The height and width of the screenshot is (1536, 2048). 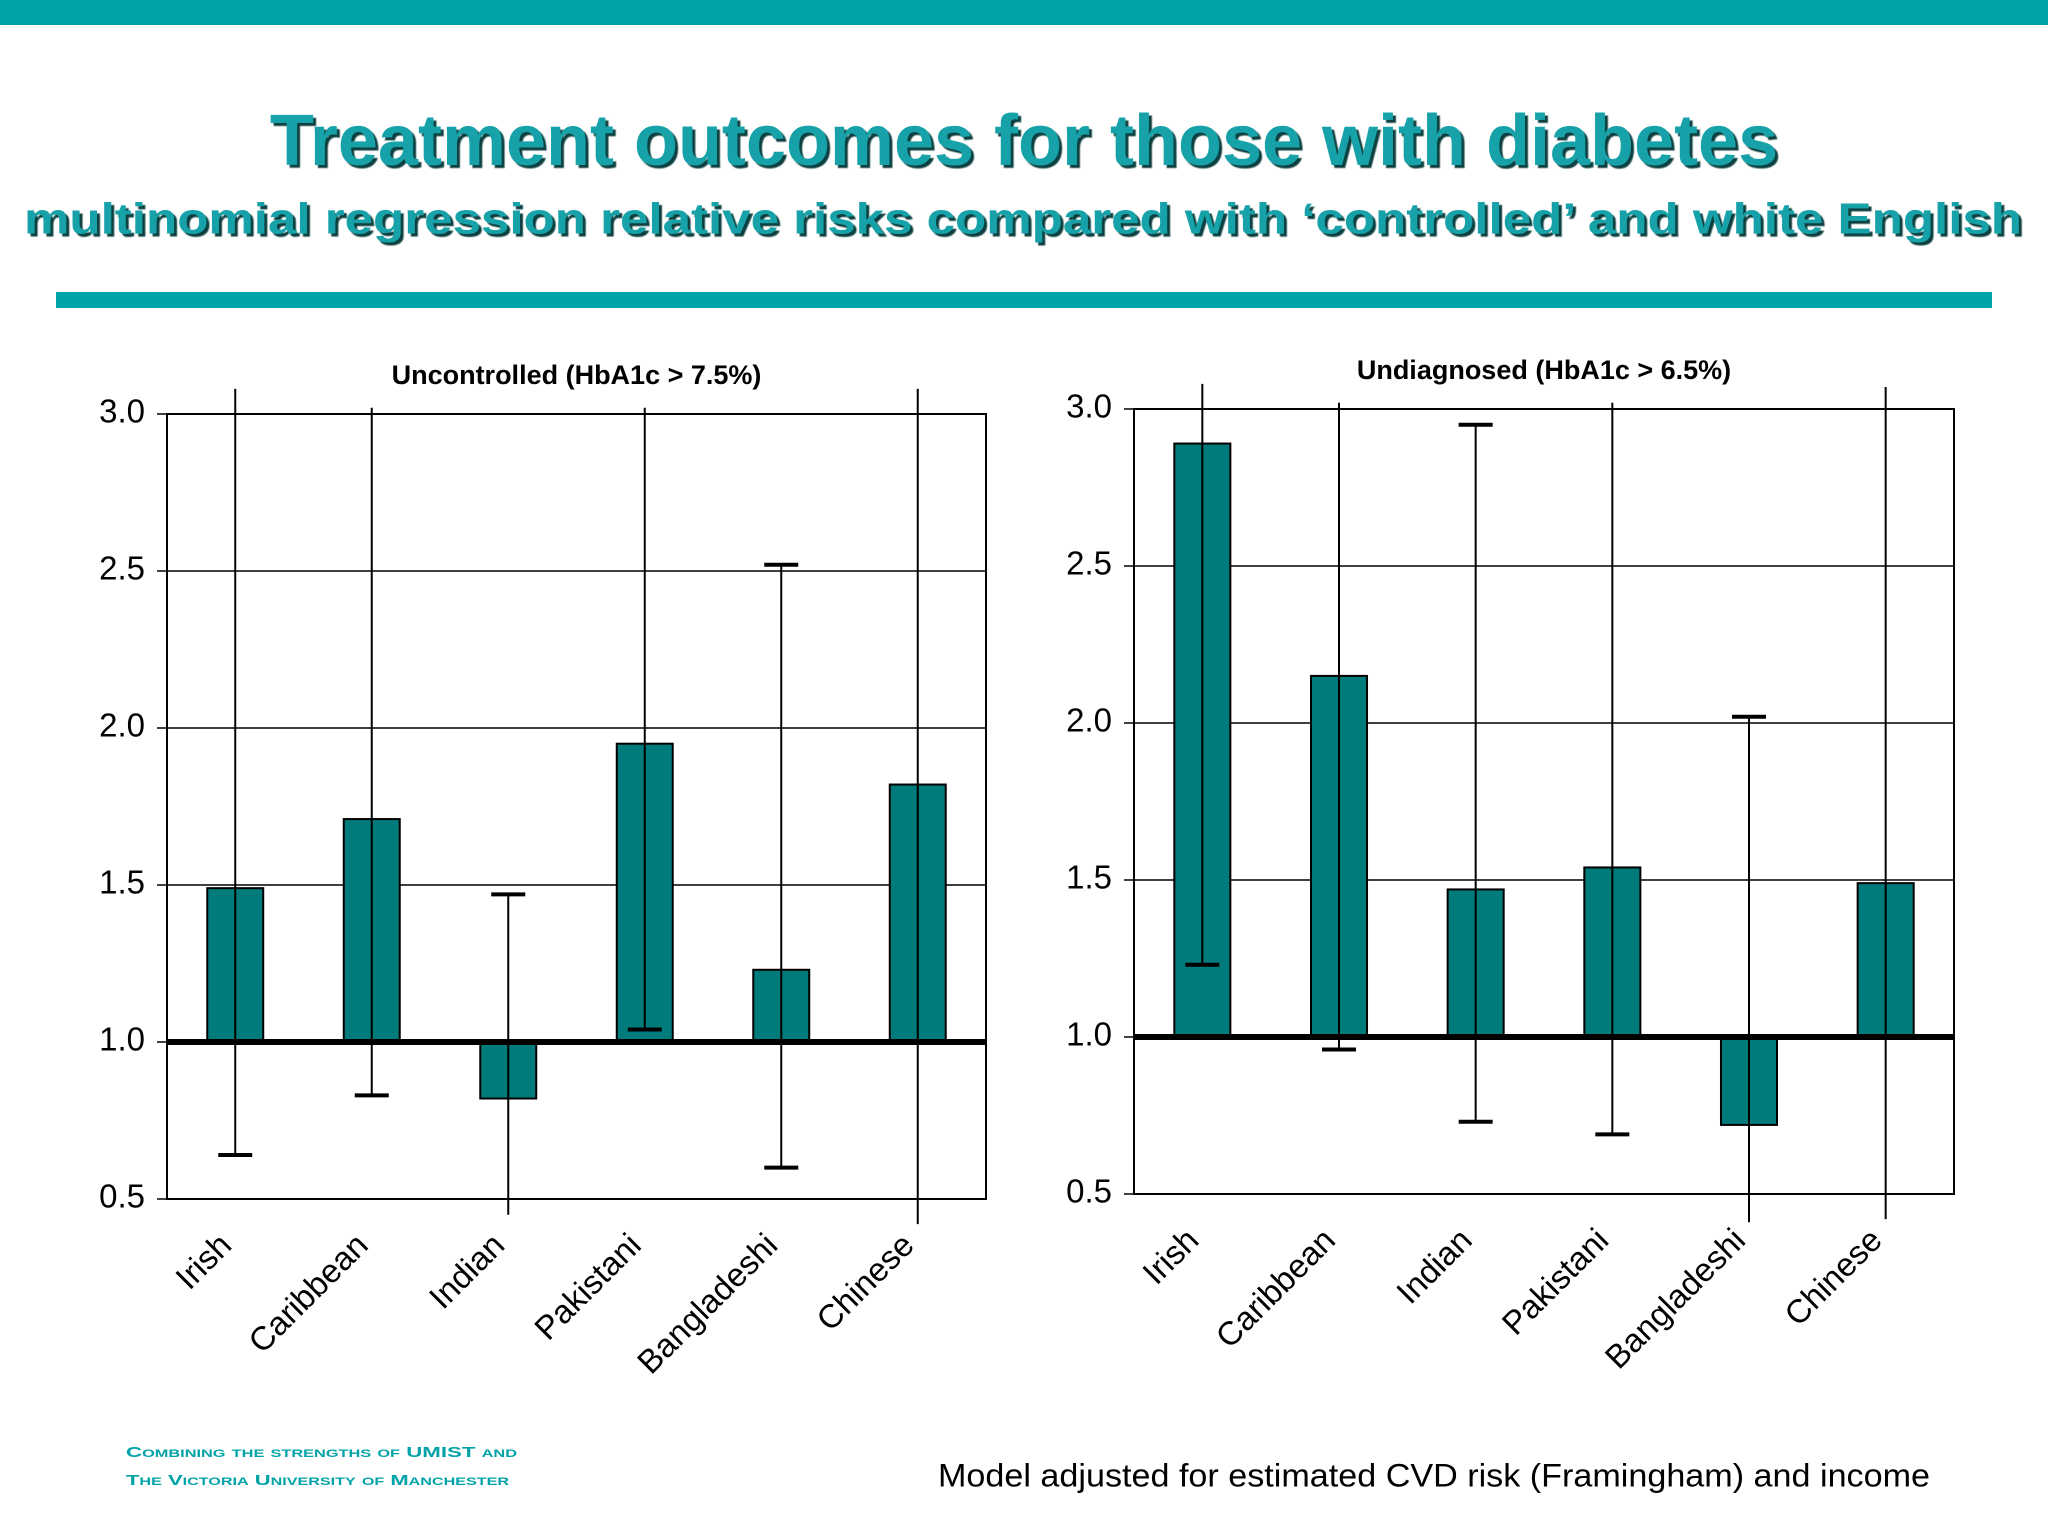 I want to click on top-band, so click(x=1024, y=12).